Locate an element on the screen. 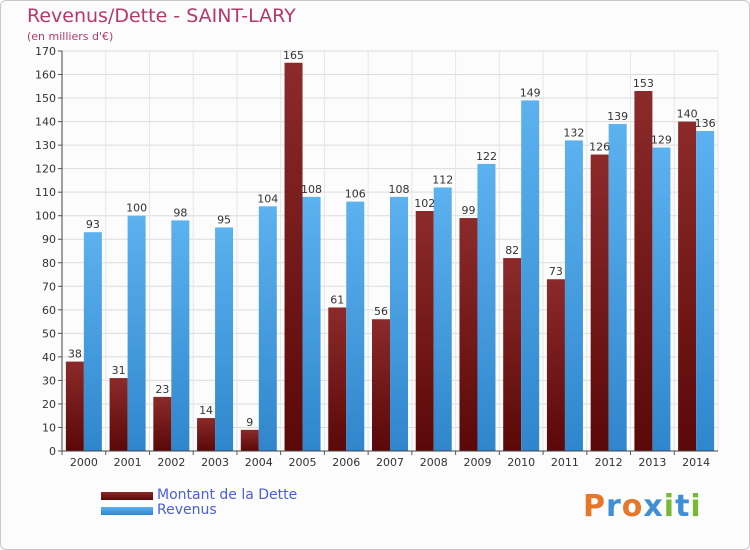  logo-letter: P is located at coordinates (594, 506).